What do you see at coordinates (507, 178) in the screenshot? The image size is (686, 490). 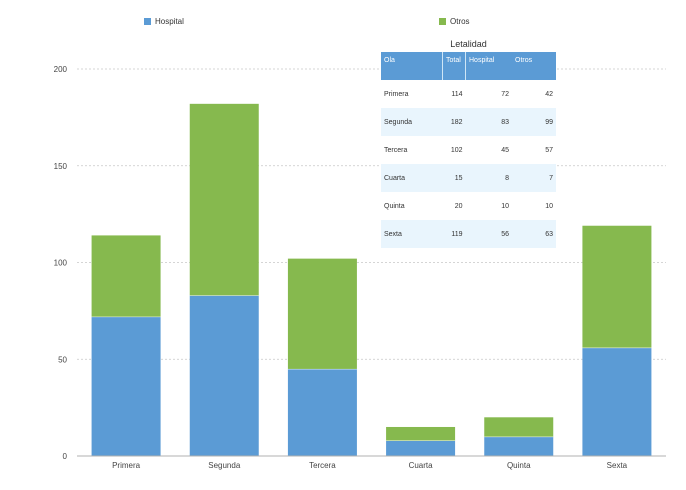 I see `table-cell-value: 8` at bounding box center [507, 178].